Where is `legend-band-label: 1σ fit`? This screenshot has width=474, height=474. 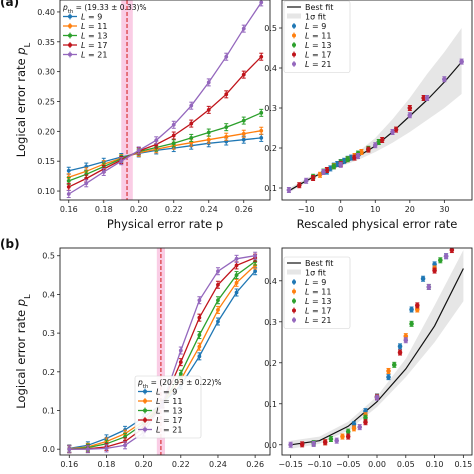 legend-band-label: 1σ fit is located at coordinates (315, 273).